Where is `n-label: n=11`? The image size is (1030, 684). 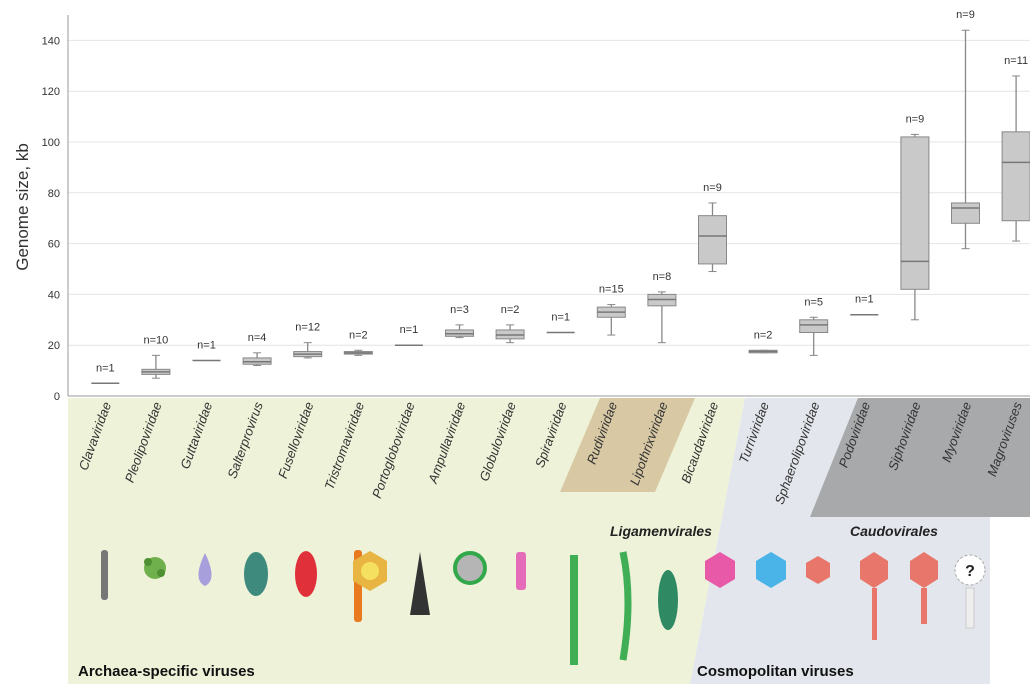 n-label: n=11 is located at coordinates (1016, 61).